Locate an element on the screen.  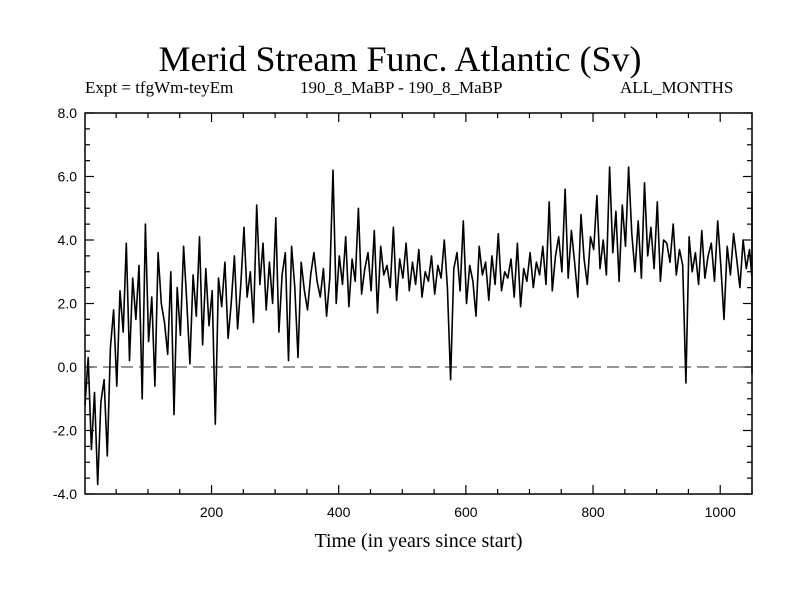
x-tick-label: 1000 is located at coordinates (720, 512).